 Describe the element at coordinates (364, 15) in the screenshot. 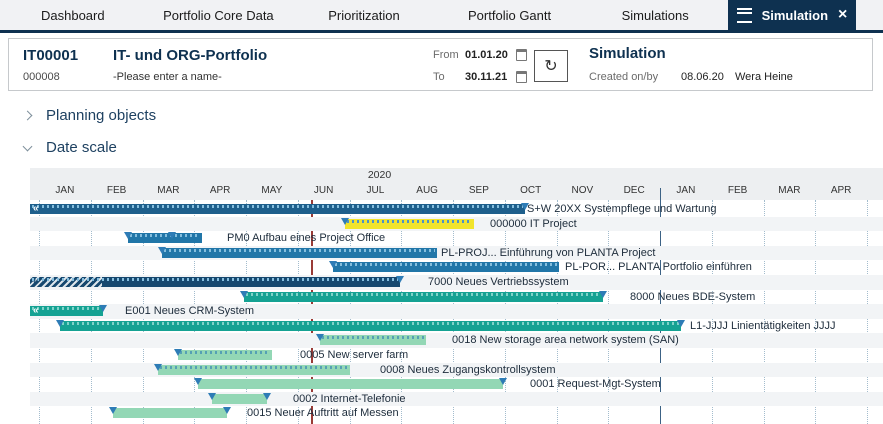

I see `nav-tab-prioritization: Prioritization` at that location.